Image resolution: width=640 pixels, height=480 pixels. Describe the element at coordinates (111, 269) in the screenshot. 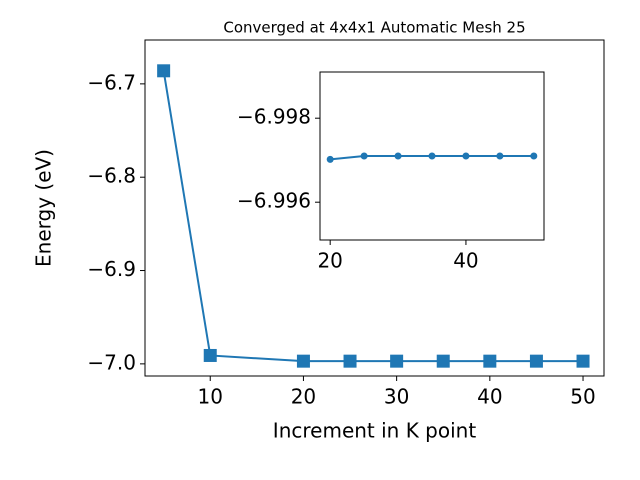

I see `y-tick-label: −6.9` at that location.